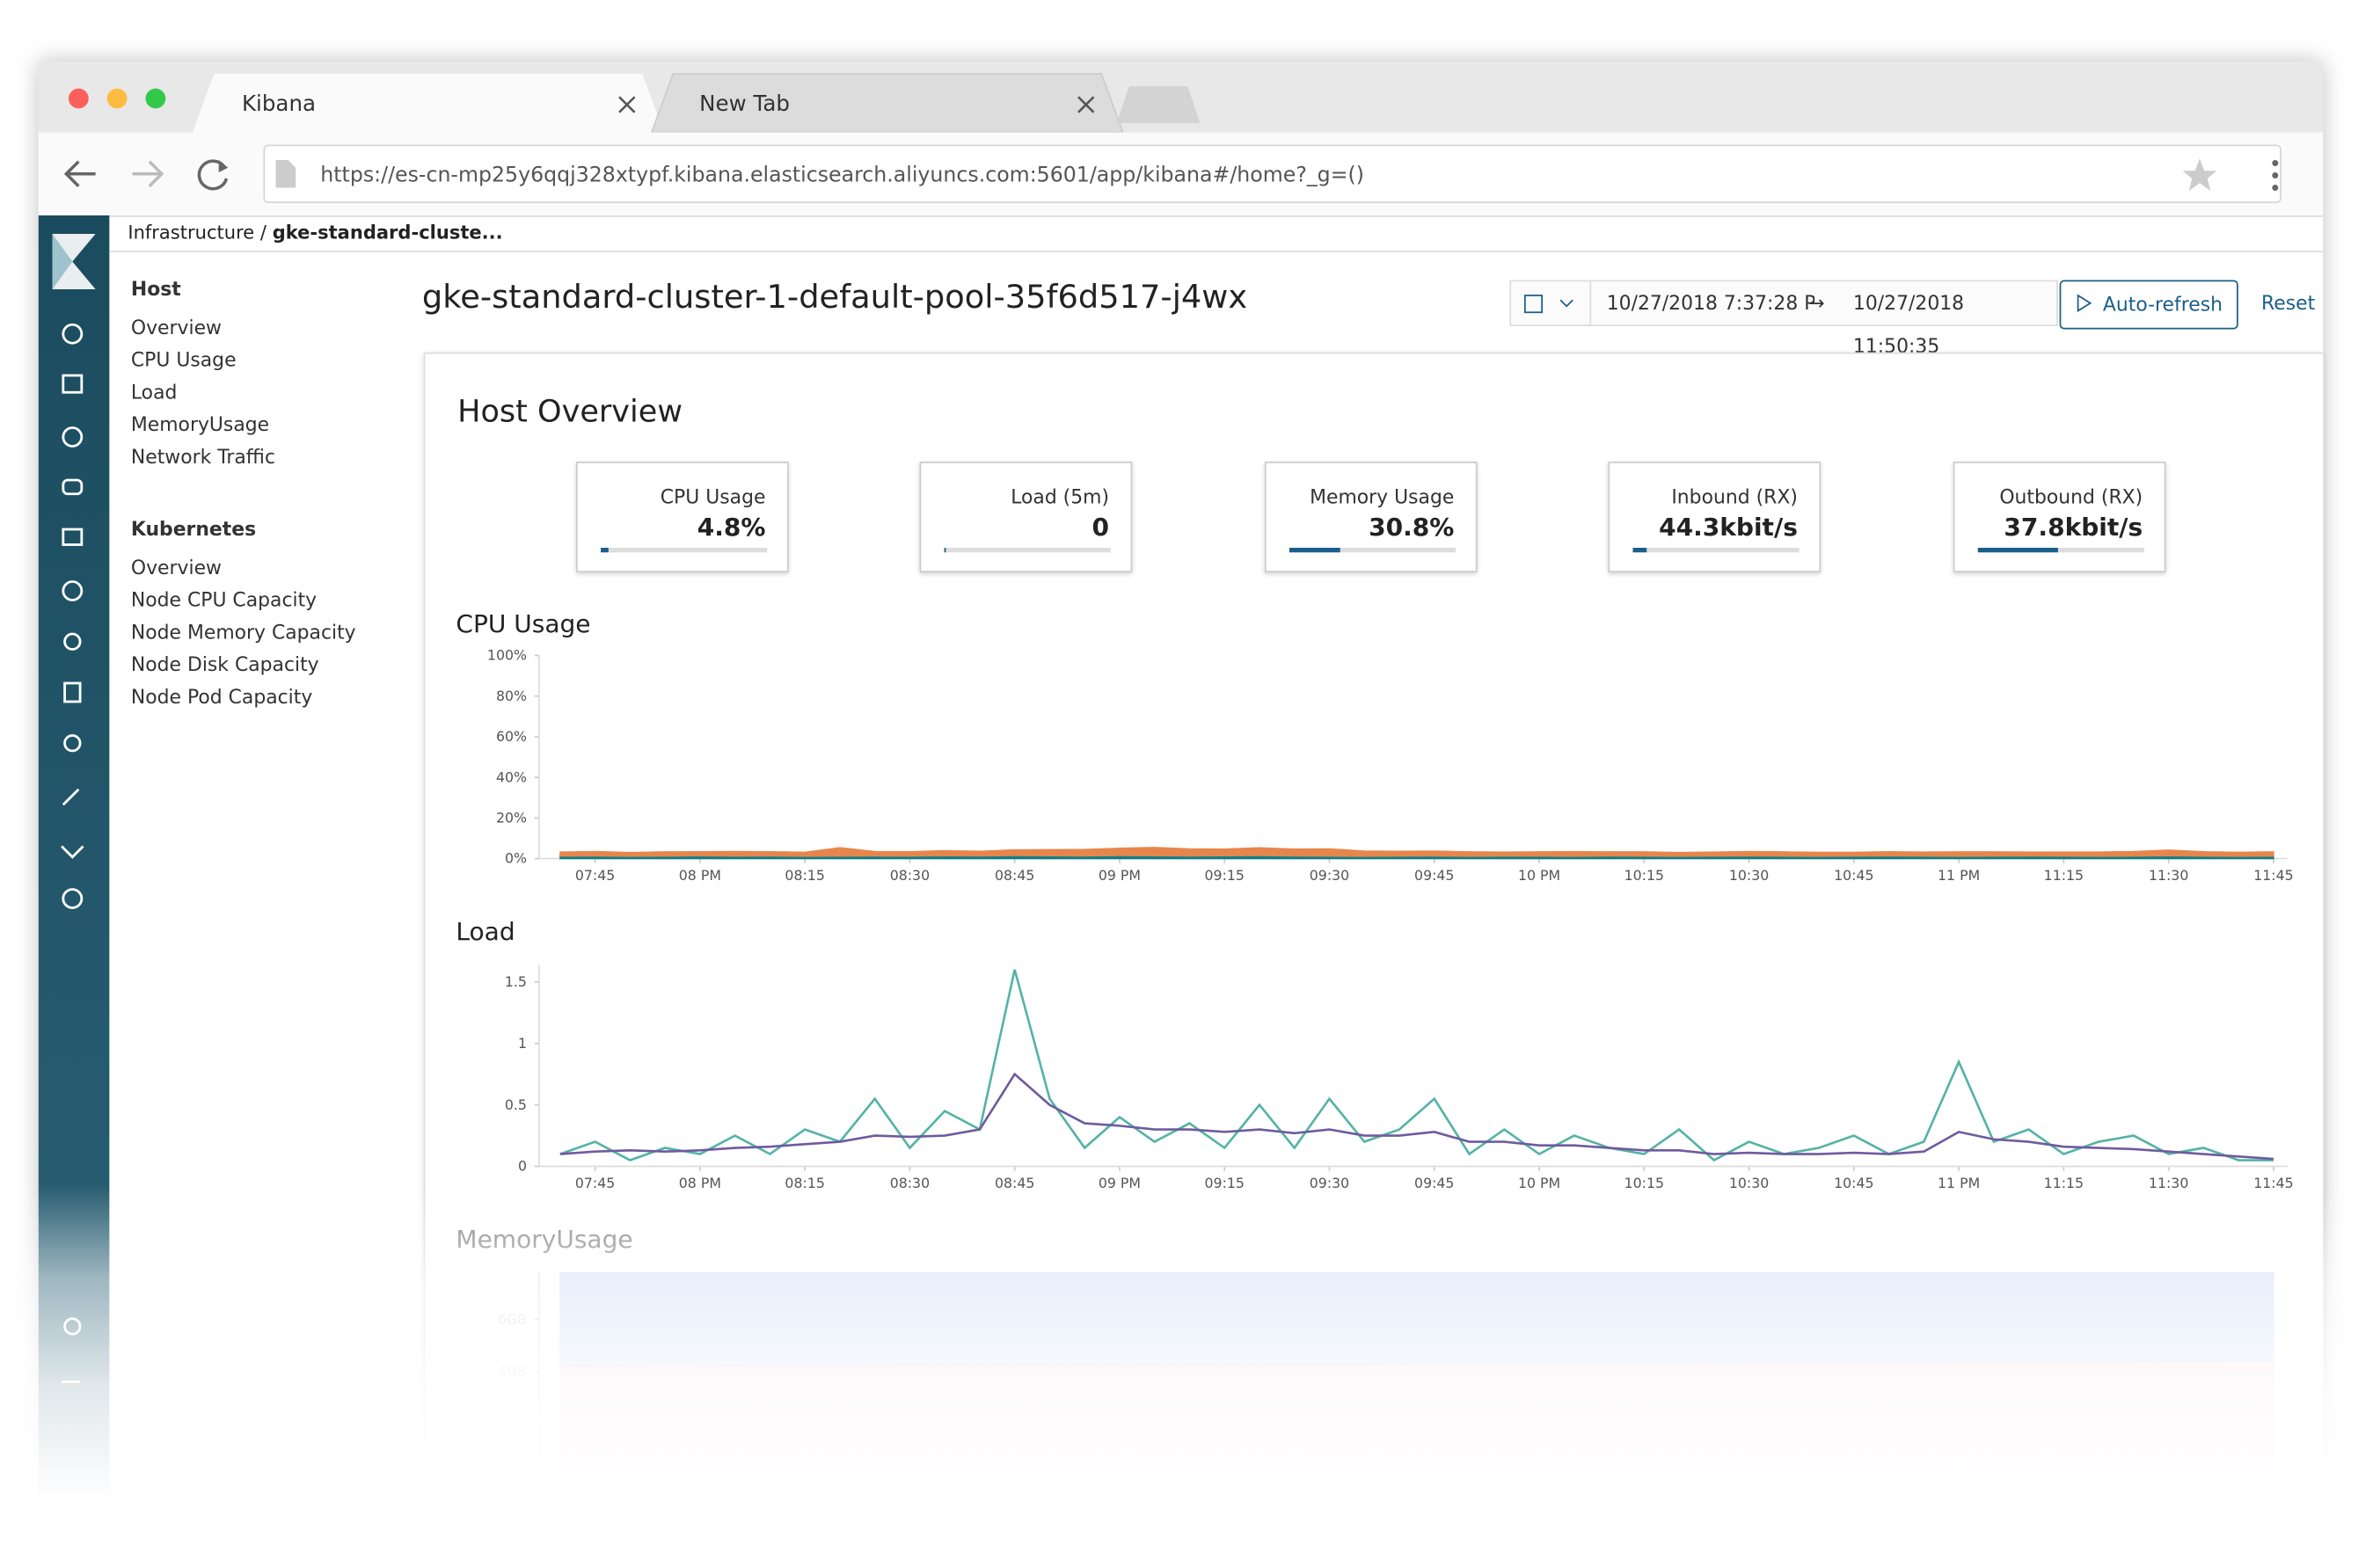 The height and width of the screenshot is (1551, 2380). Describe the element at coordinates (522, 1043) in the screenshot. I see `y-tick-label: 1` at that location.